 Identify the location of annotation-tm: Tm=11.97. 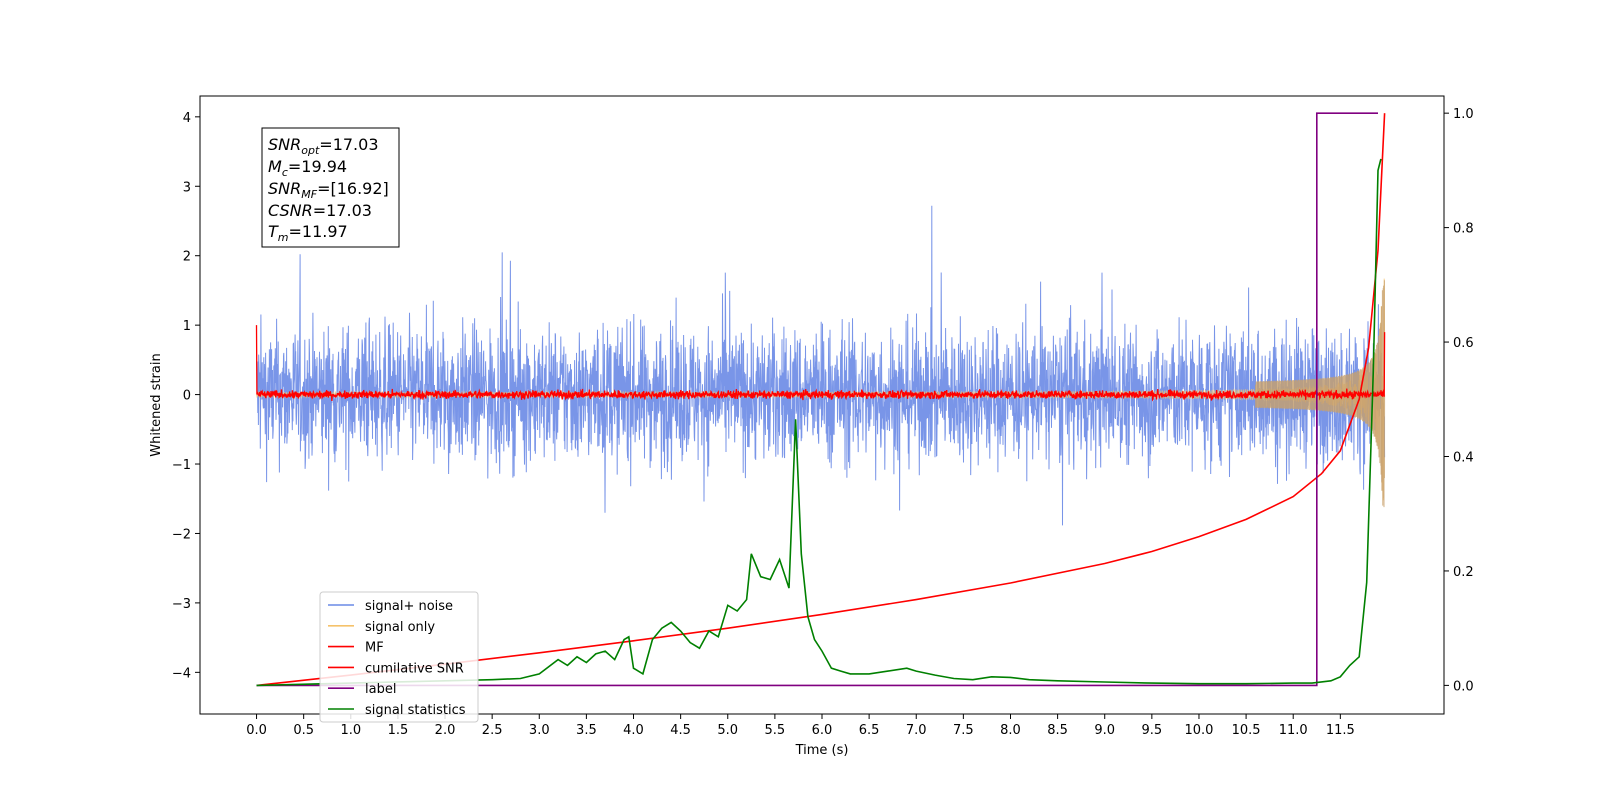
(308, 233).